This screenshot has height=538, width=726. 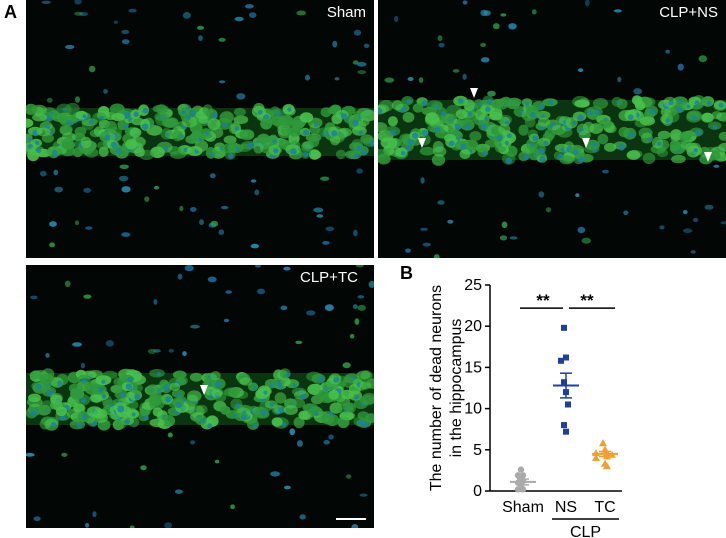 What do you see at coordinates (473, 285) in the screenshot?
I see `y-tick-label: 25` at bounding box center [473, 285].